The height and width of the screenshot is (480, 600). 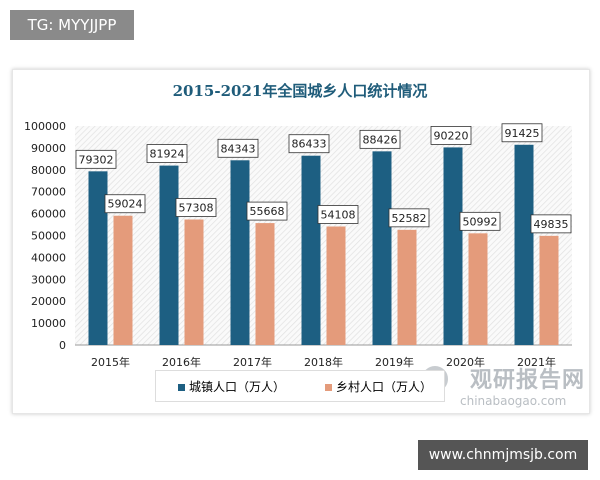 I want to click on legend-item-urban: 城镇人口（万人）, so click(x=231, y=386).